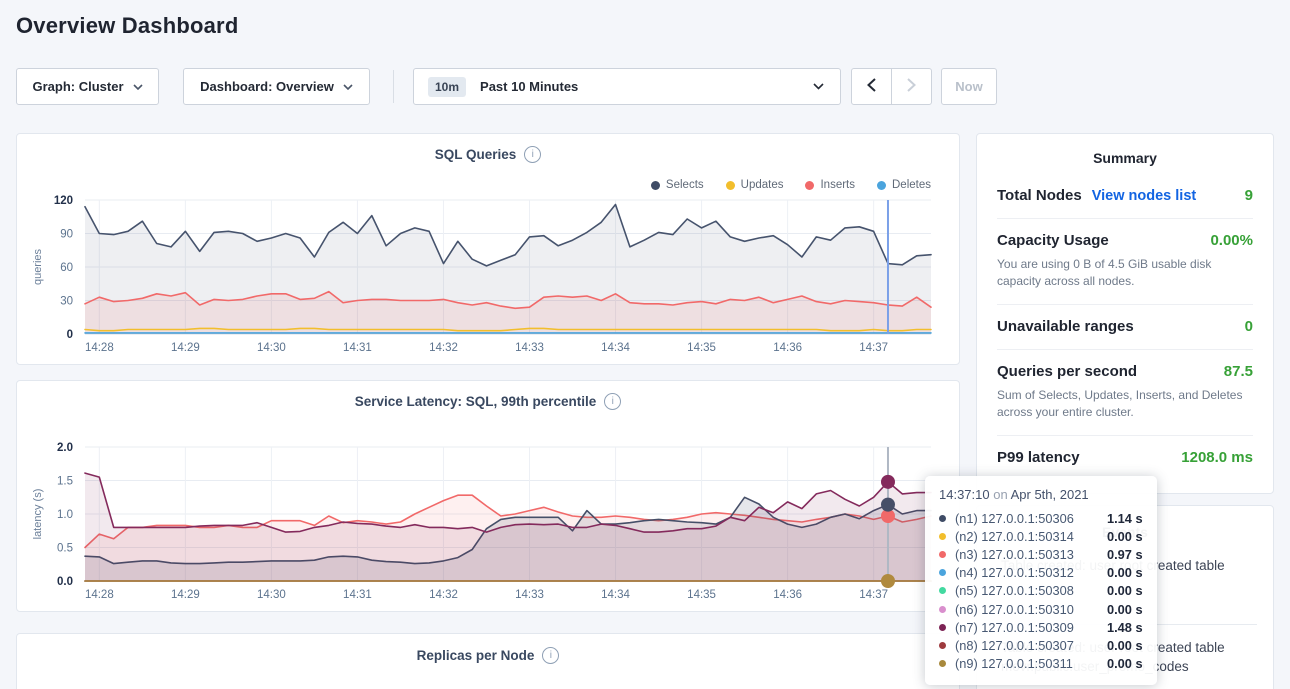 This screenshot has width=1290, height=689. I want to click on now-button: Now, so click(969, 86).